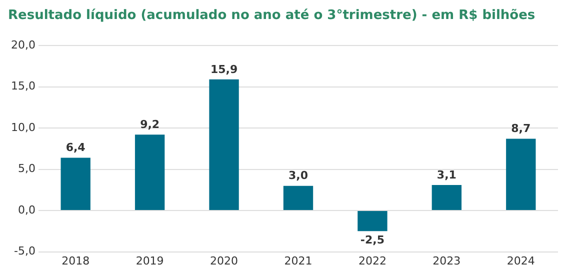 This screenshot has height=271, width=572. Describe the element at coordinates (76, 147) in the screenshot. I see `data-label: 6,4` at that location.